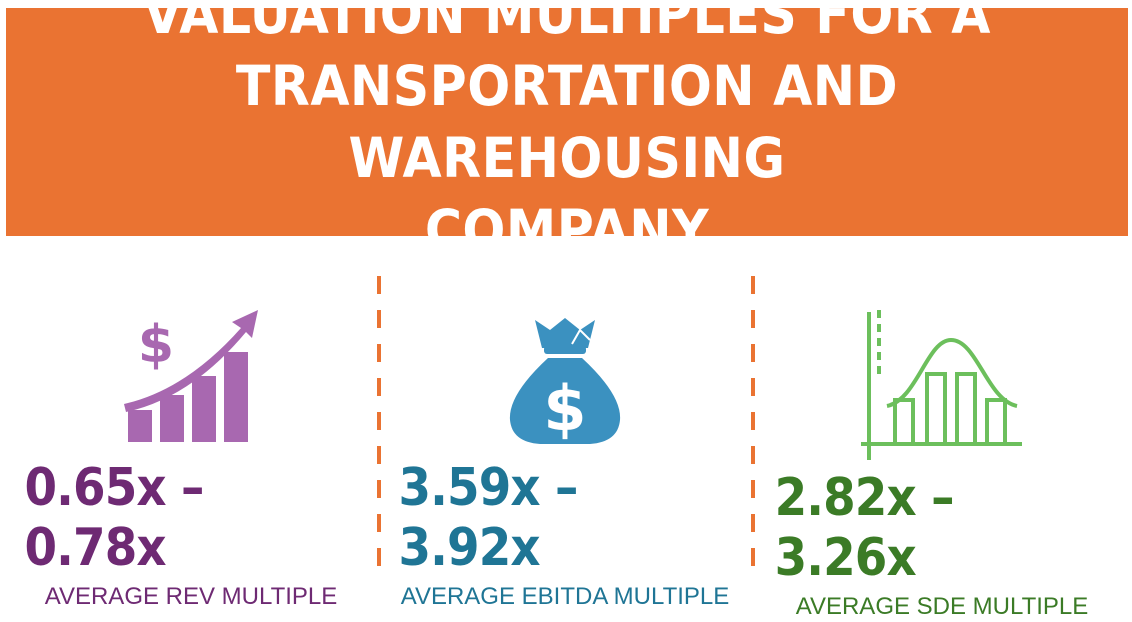  Describe the element at coordinates (942, 380) in the screenshot. I see `bell-curve-chart-icon` at that location.